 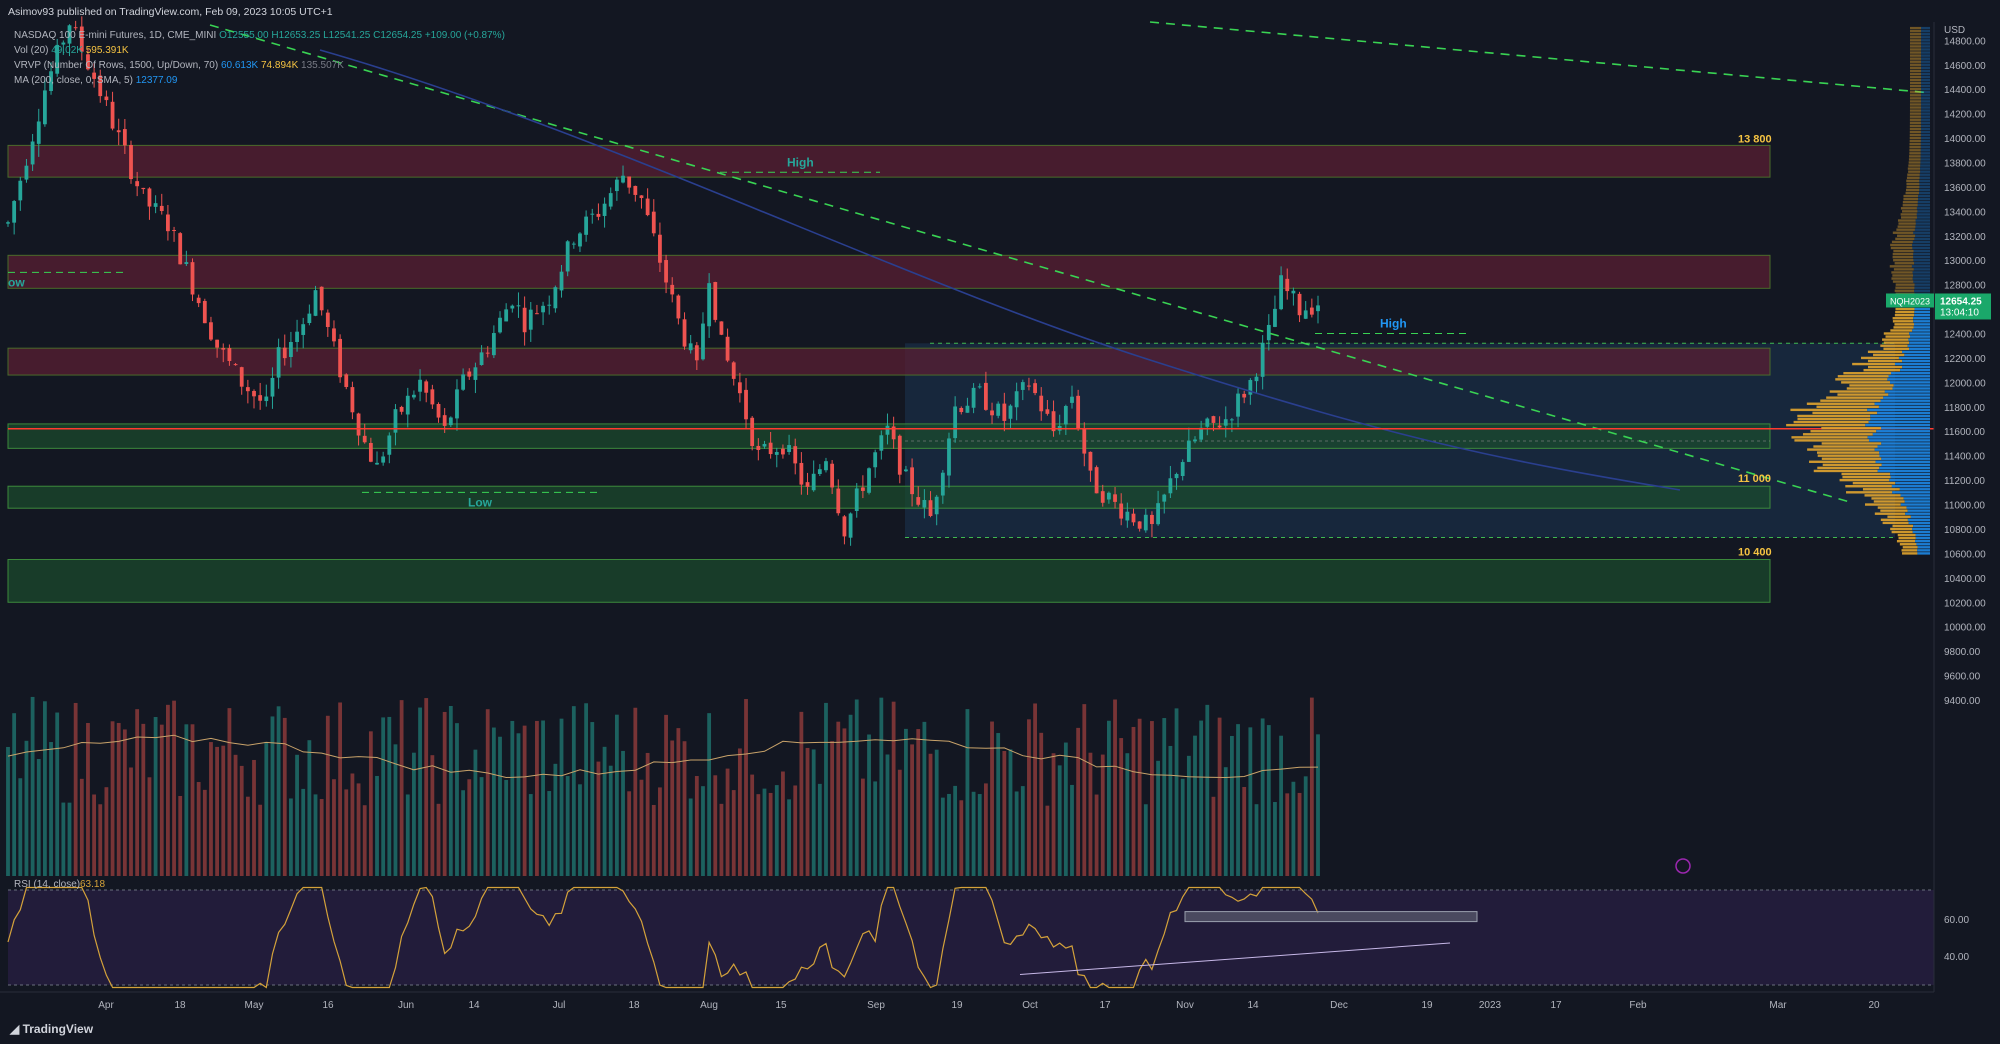 I want to click on ma-legend: MA (200, close, 0, SMA, 5) 12377.09, so click(x=259, y=80).